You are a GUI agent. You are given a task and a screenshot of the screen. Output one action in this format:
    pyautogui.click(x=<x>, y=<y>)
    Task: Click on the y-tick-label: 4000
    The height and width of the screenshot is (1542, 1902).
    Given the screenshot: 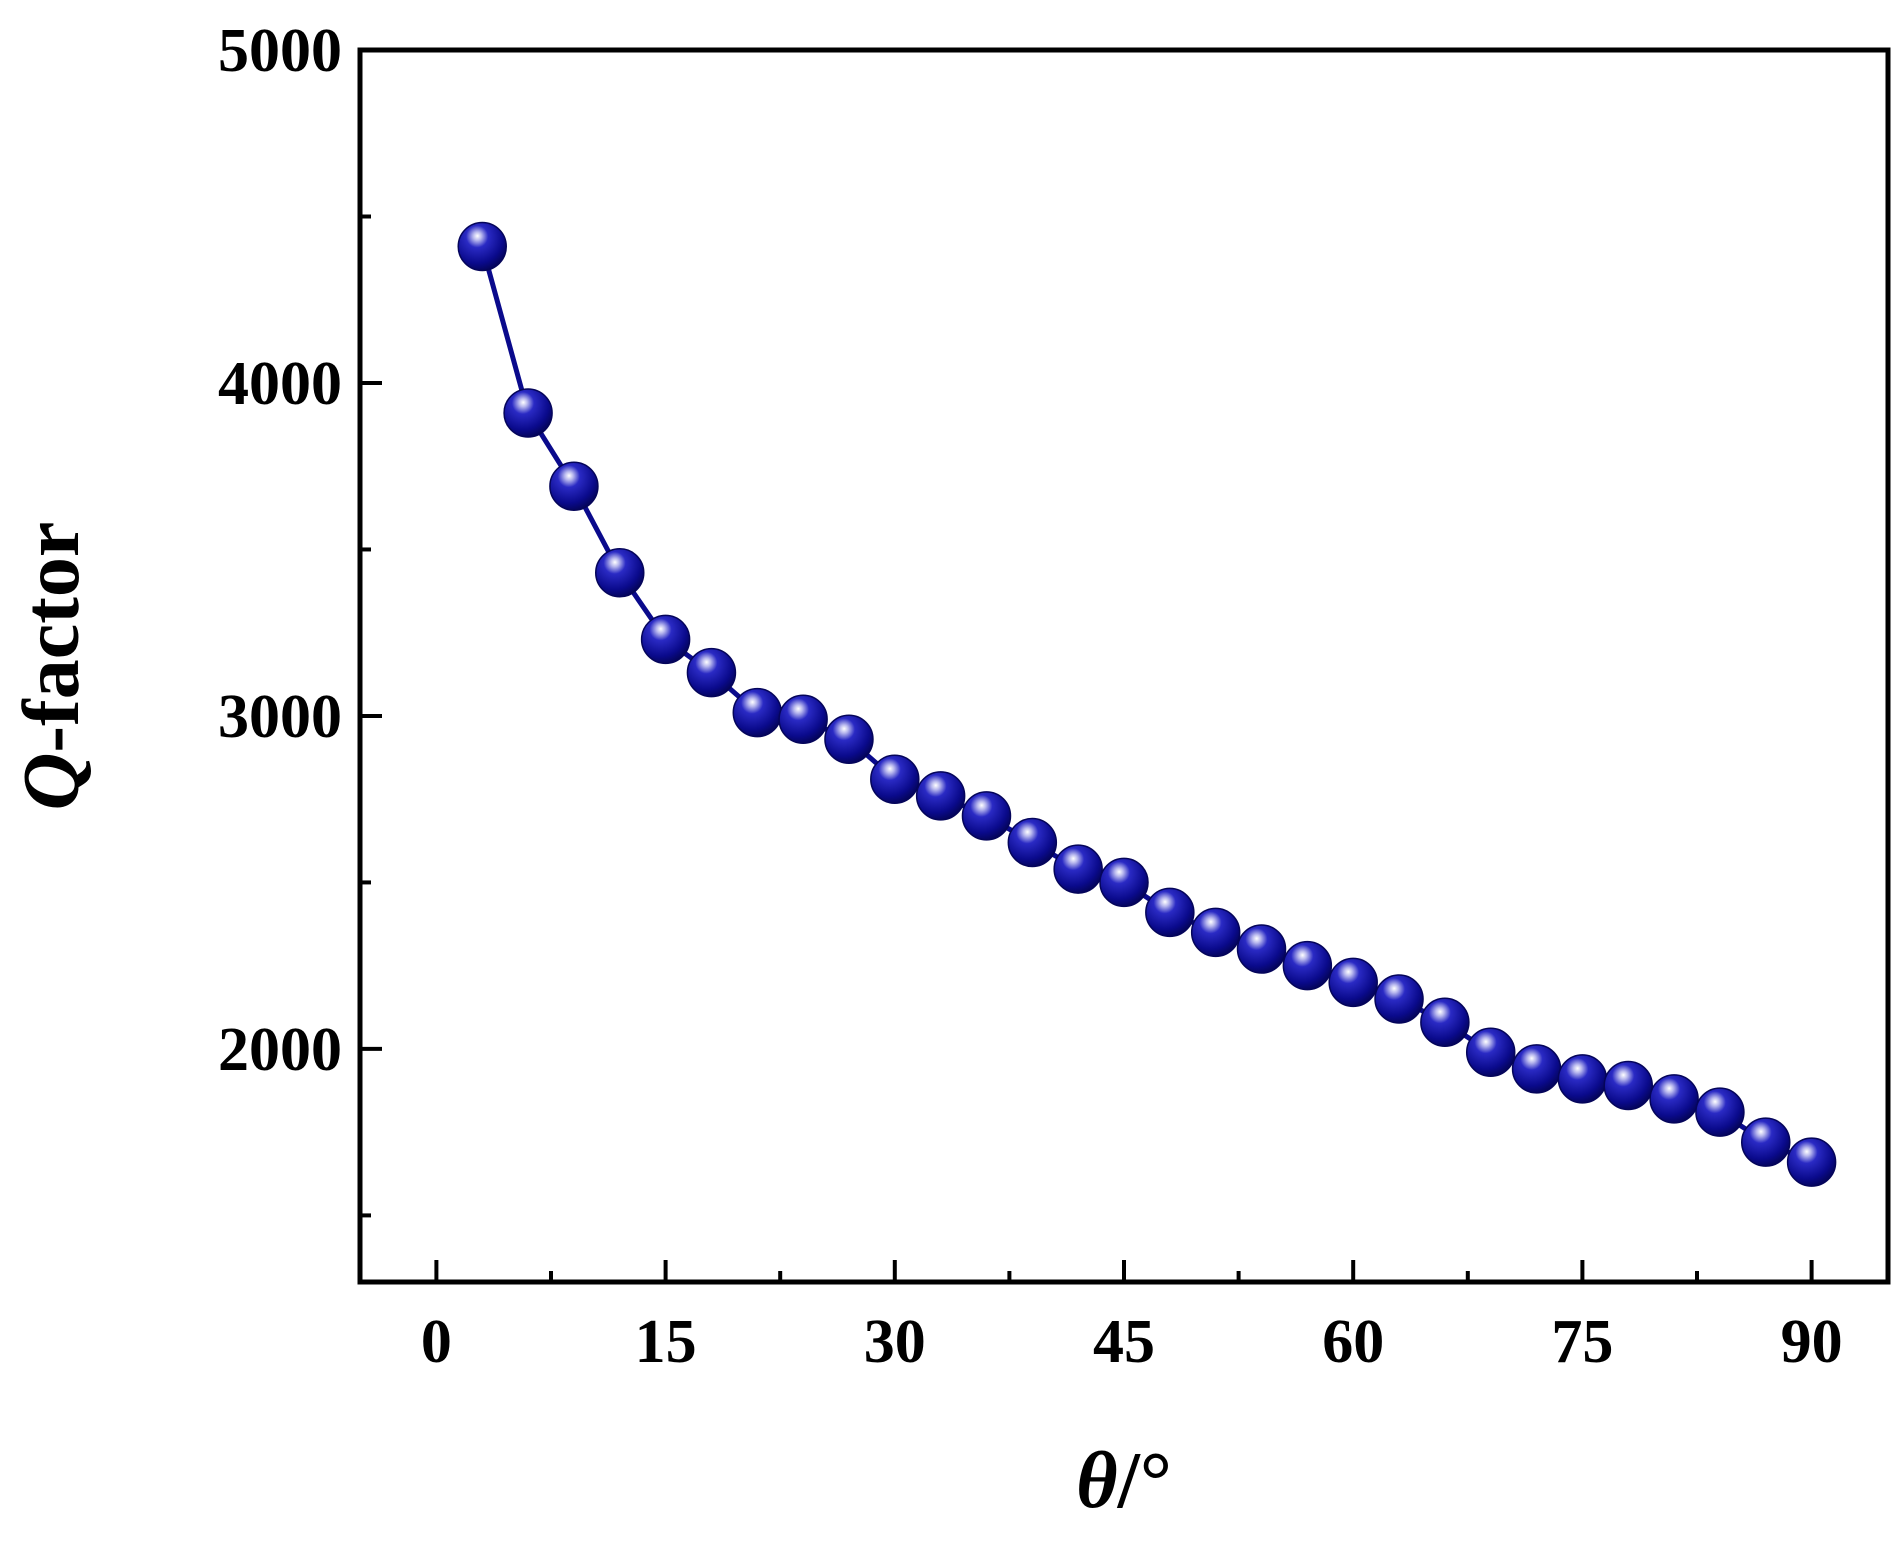 What is the action you would take?
    pyautogui.click(x=280, y=384)
    